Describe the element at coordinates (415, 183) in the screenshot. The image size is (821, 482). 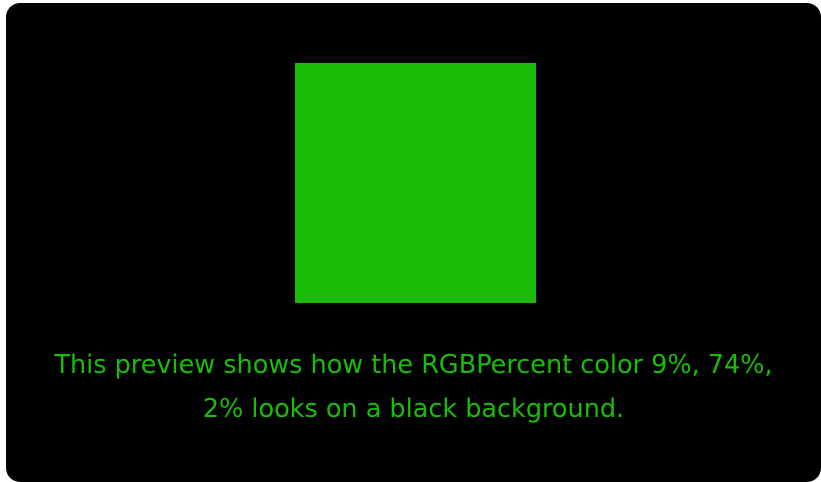
I see `color-swatch` at that location.